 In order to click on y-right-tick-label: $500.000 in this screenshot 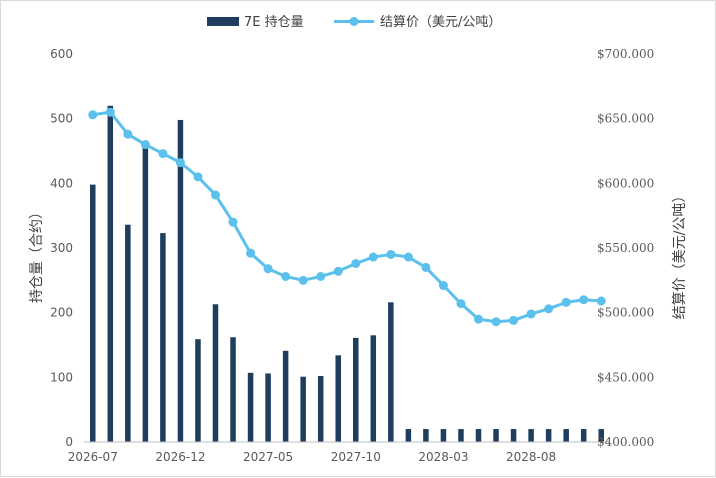, I will do `click(625, 313)`.